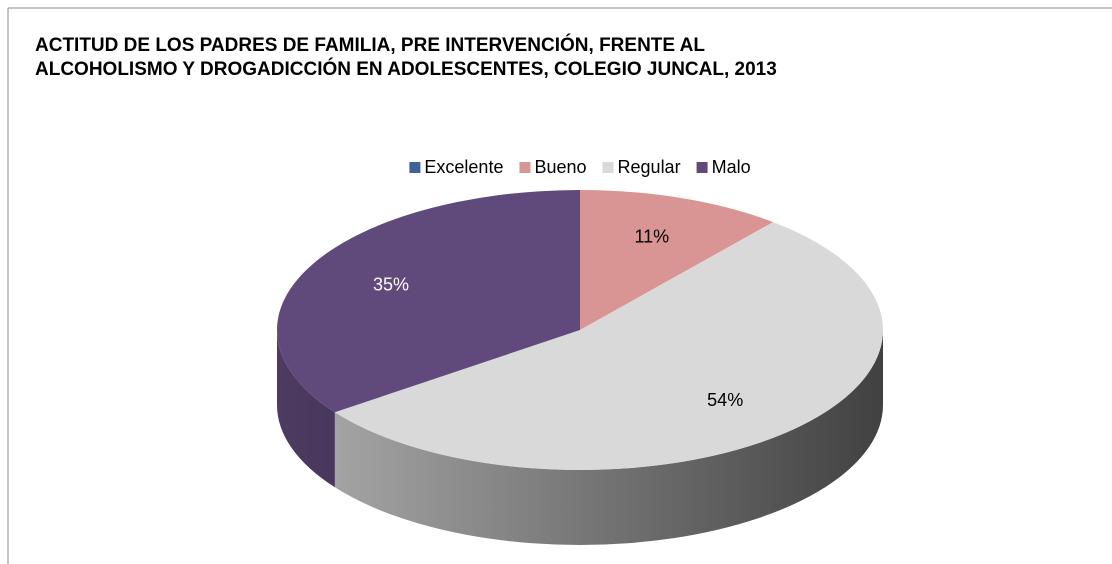 This screenshot has height=564, width=1112. I want to click on pie-side, so click(306, 409).